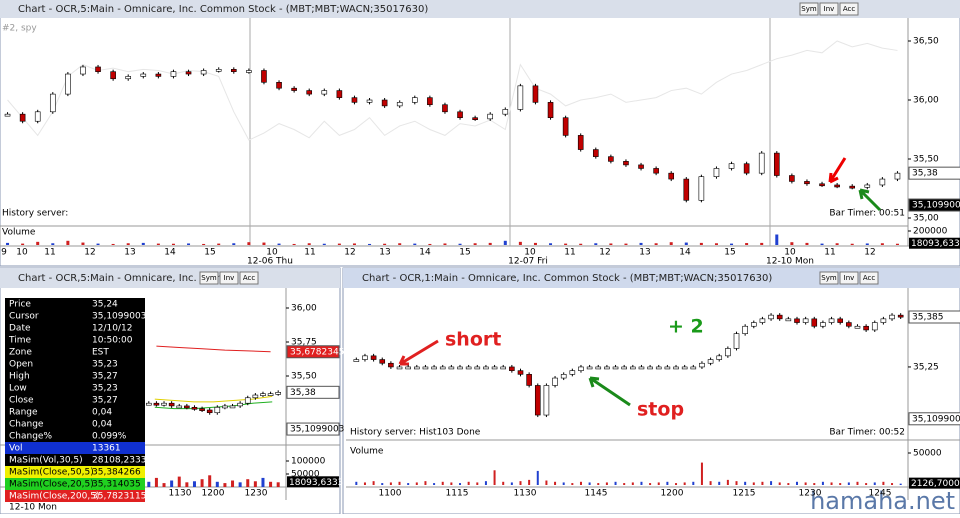 Image resolution: width=960 pixels, height=518 pixels. What do you see at coordinates (308, 462) in the screenshot?
I see `volume-tick-label: 100000` at bounding box center [308, 462].